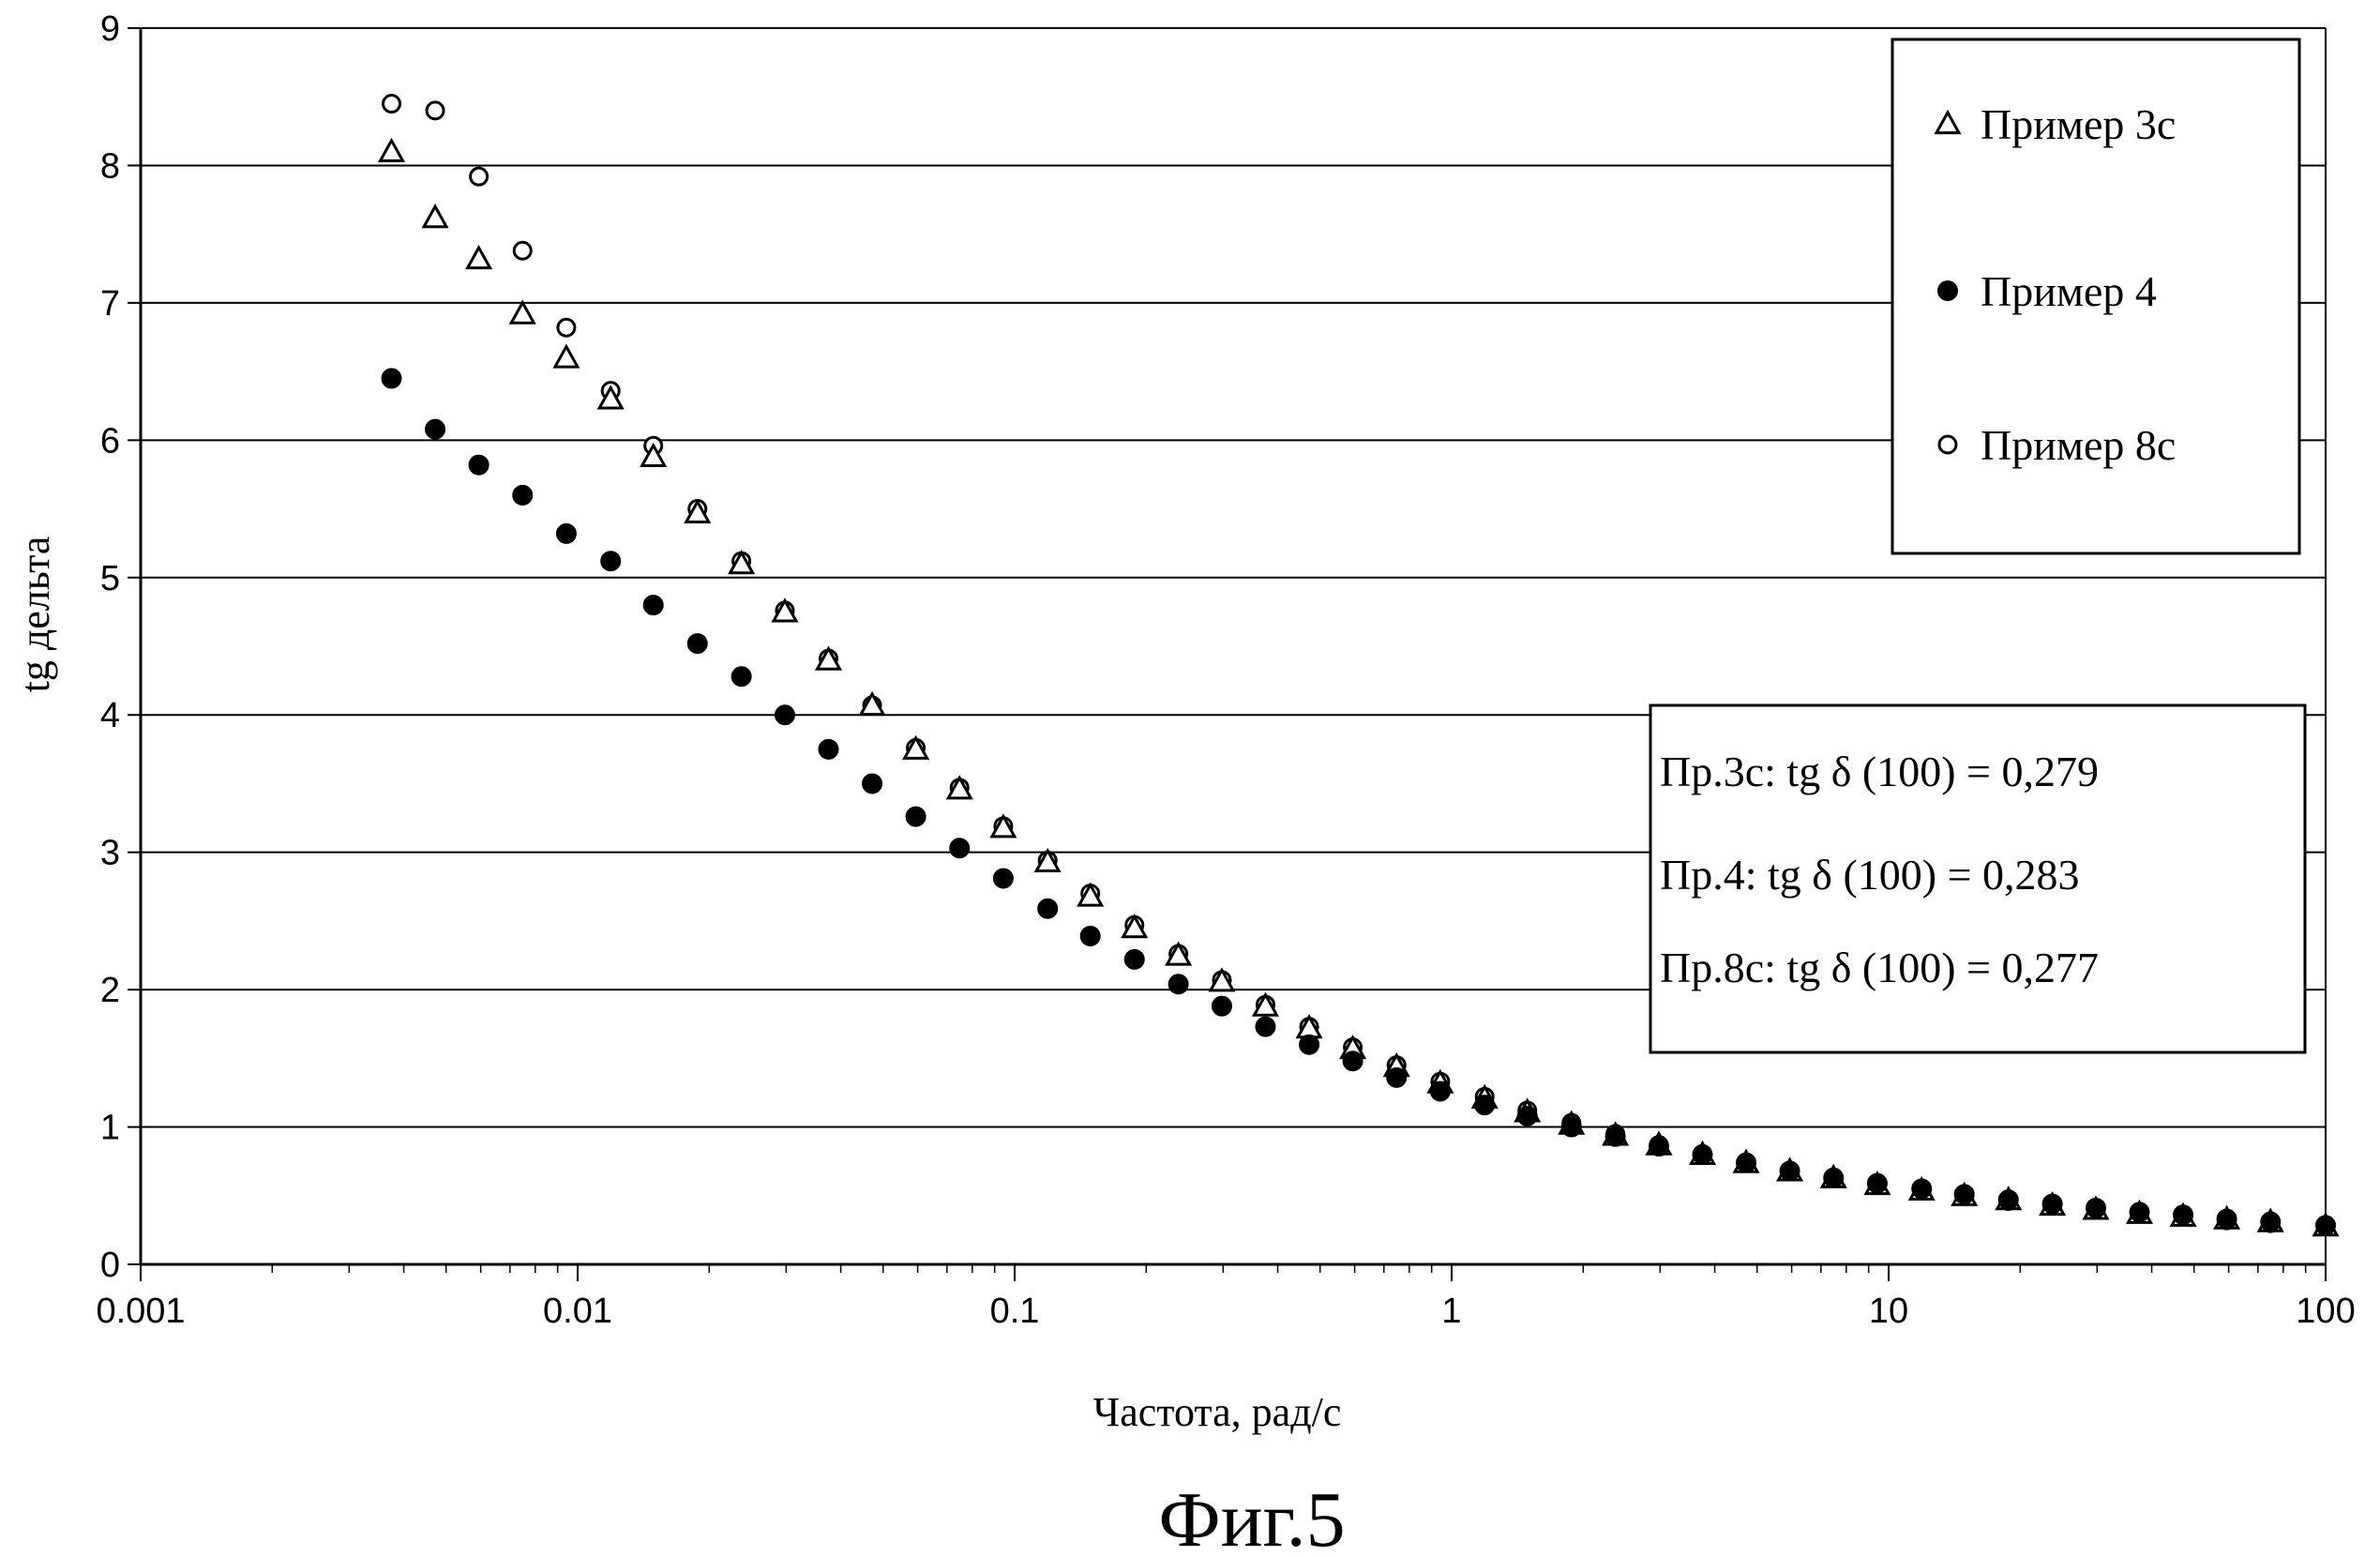  I want to click on x-tick-label: 100, so click(2325, 1311).